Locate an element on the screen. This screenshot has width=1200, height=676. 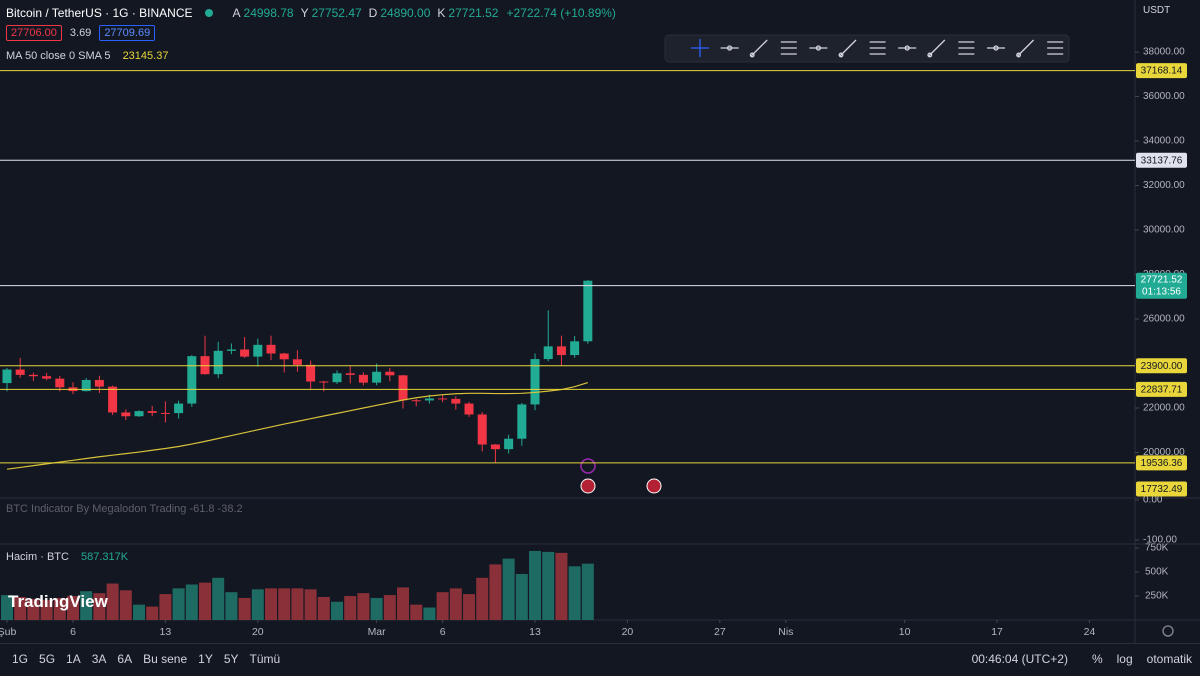
y-tick-label: 36000.00 is located at coordinates (1164, 96).